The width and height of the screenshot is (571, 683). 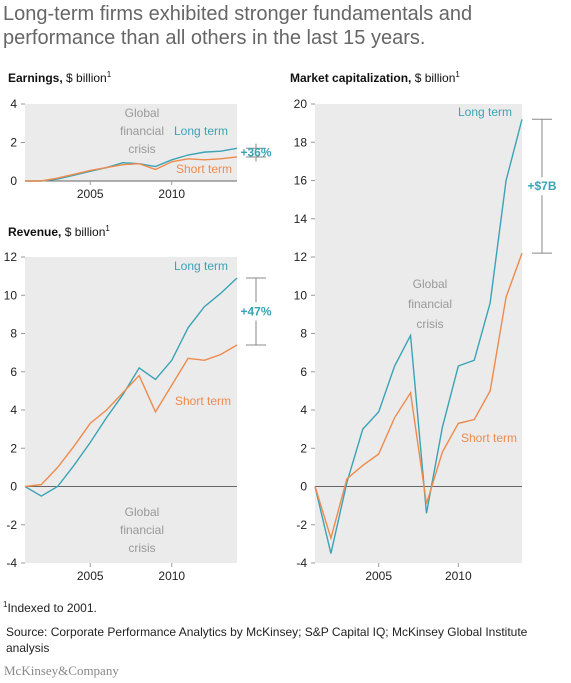 What do you see at coordinates (131, 416) in the screenshot?
I see `revenue-series-short-term-line` at bounding box center [131, 416].